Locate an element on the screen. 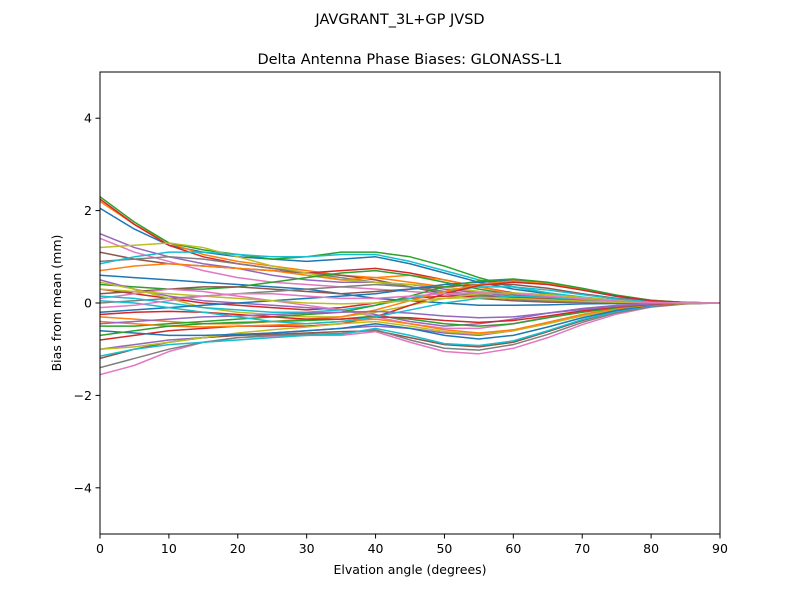  x-tick-label: 60 is located at coordinates (513, 548).